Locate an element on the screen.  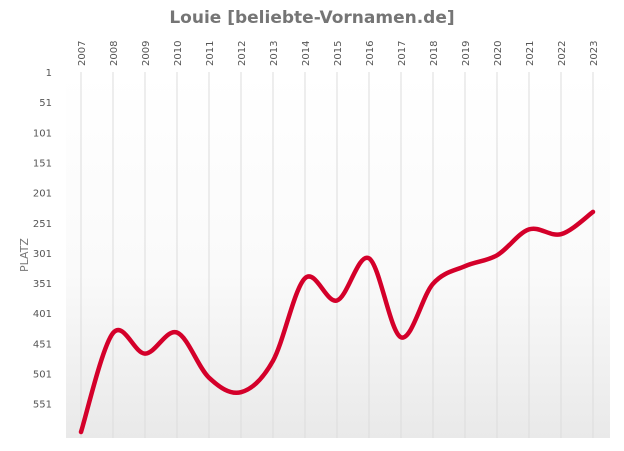
x-tick-label: 2012 is located at coordinates (242, 53).